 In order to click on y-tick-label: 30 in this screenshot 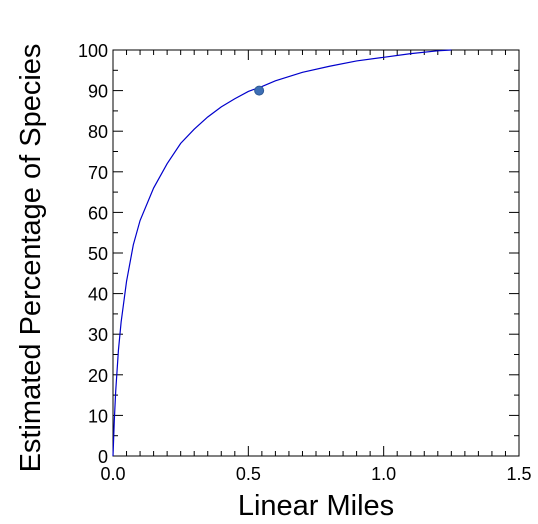, I will do `click(98, 335)`.